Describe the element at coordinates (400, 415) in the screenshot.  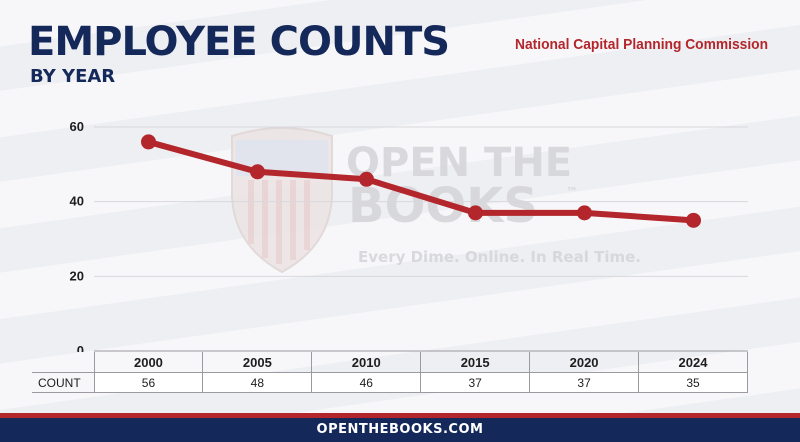
I see `footer-accent-bar` at that location.